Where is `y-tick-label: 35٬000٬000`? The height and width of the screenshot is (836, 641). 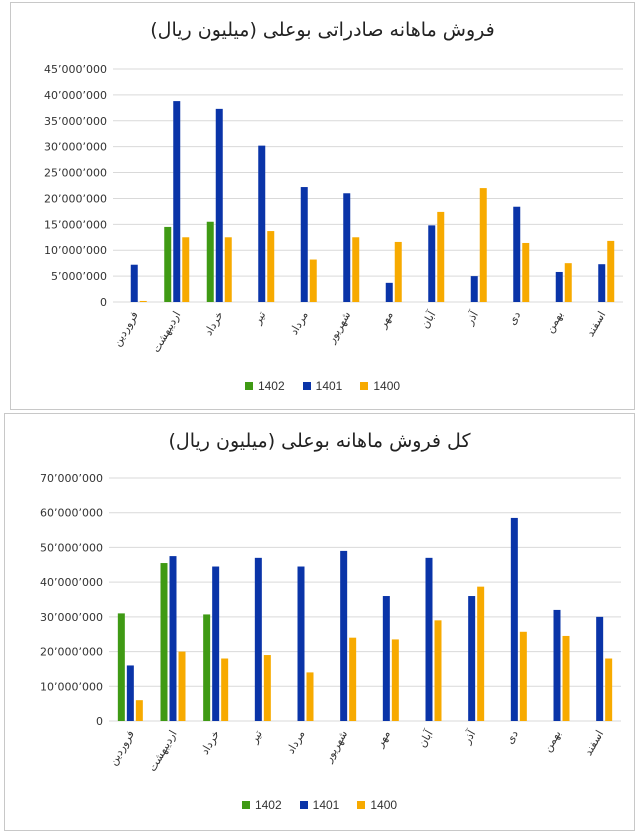
y-tick-label: 35٬000٬000 is located at coordinates (75, 121).